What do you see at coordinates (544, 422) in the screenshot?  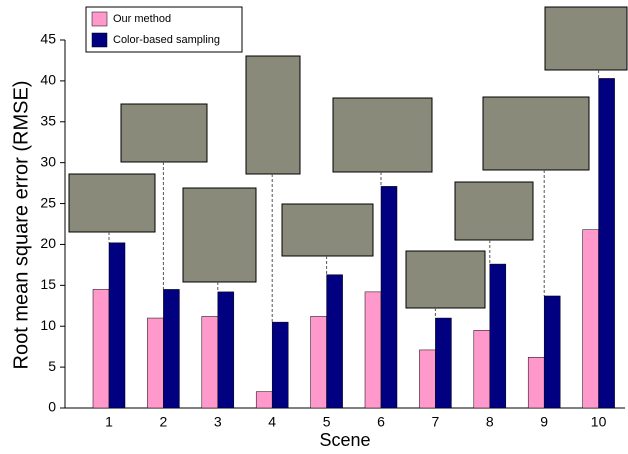 I see `x-tick-label: 9` at bounding box center [544, 422].